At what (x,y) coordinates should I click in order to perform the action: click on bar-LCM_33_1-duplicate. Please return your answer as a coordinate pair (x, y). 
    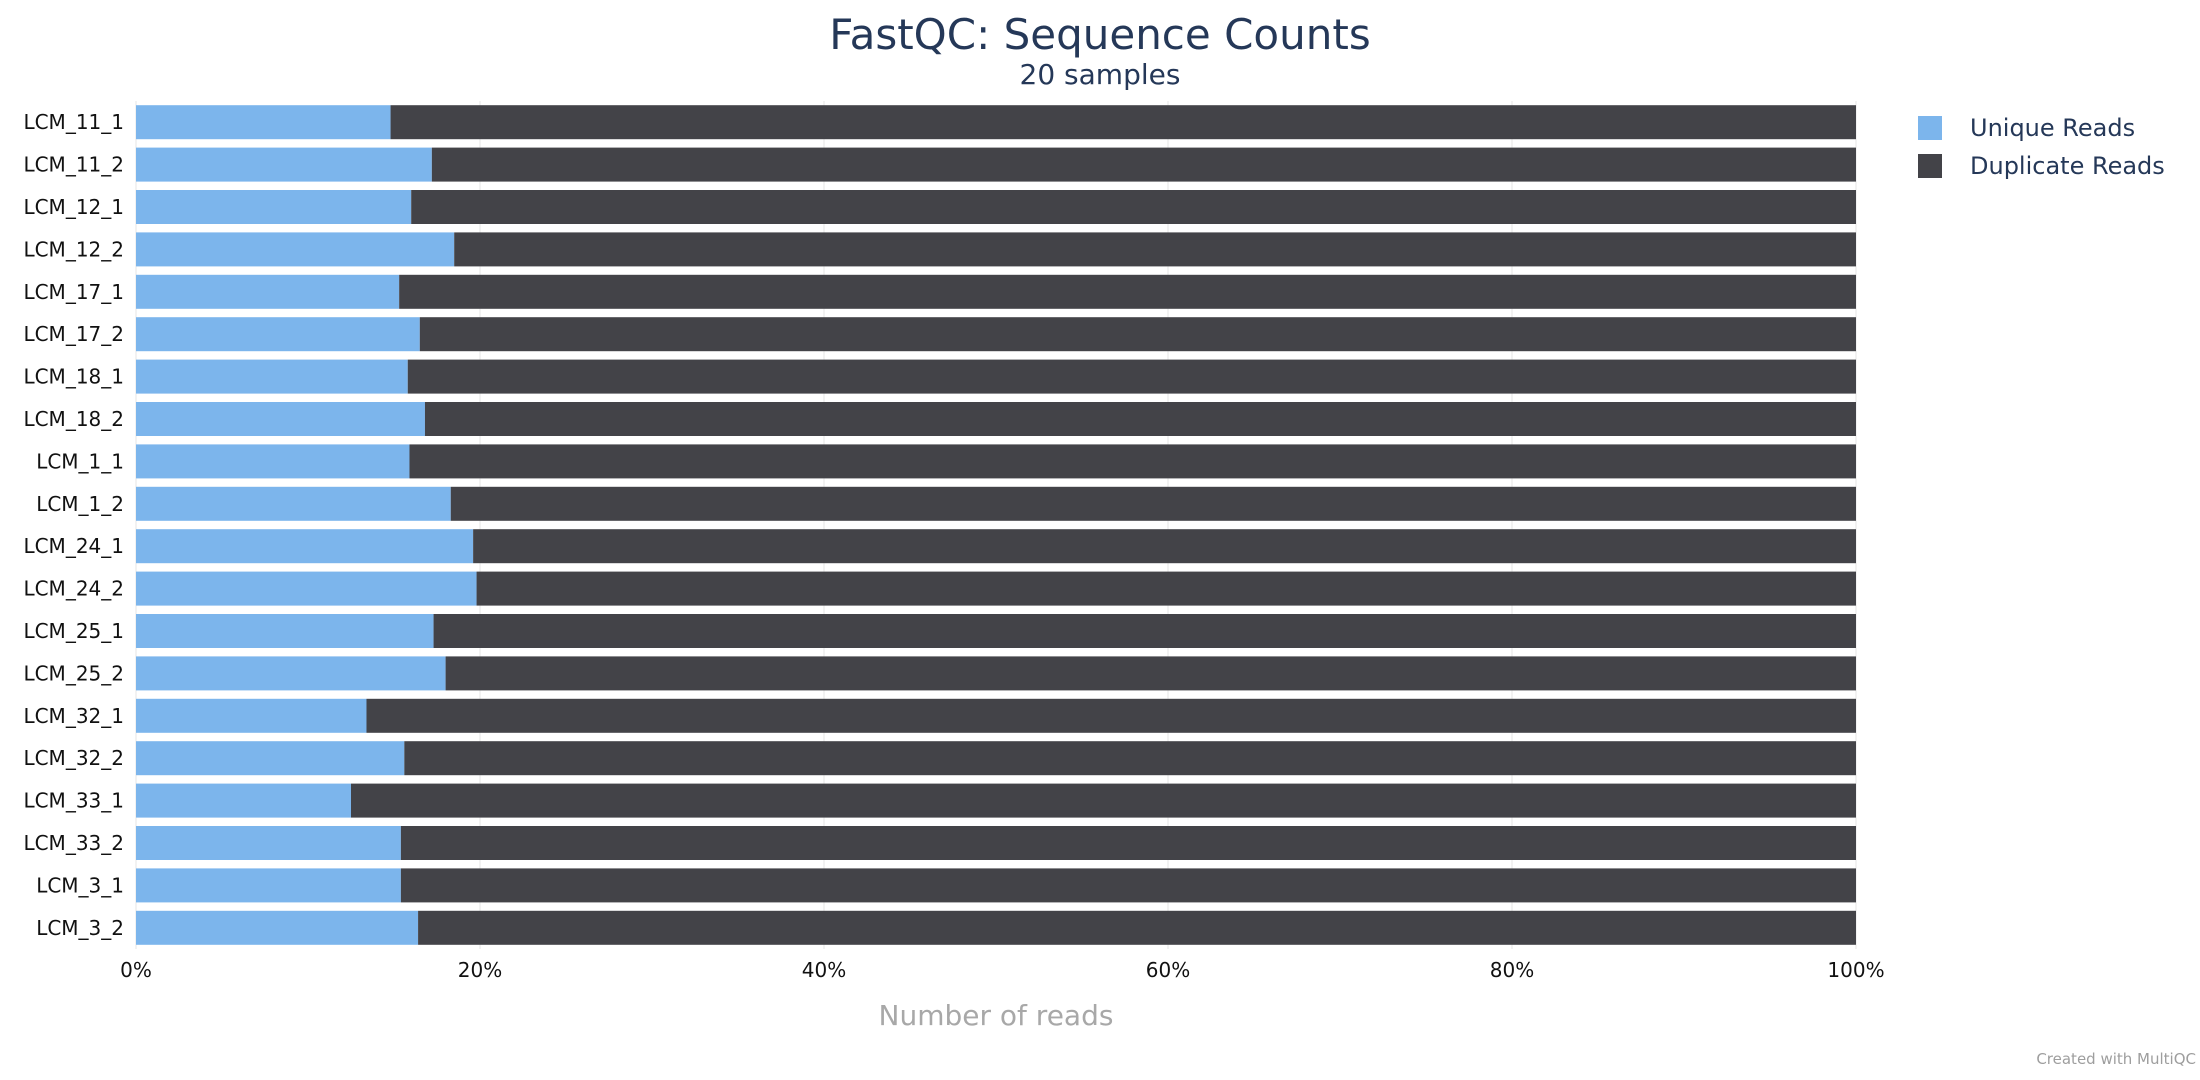
    Looking at the image, I should click on (1103, 800).